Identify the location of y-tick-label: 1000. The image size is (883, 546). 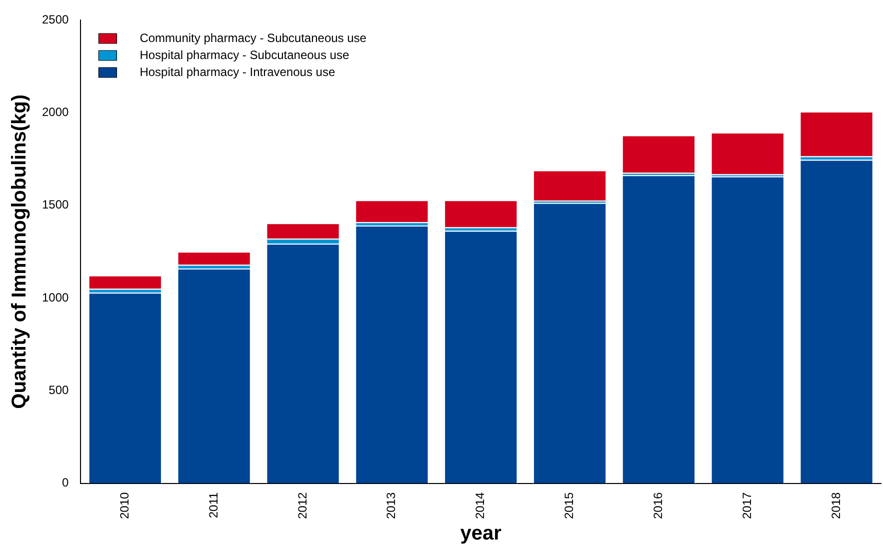
(56, 297).